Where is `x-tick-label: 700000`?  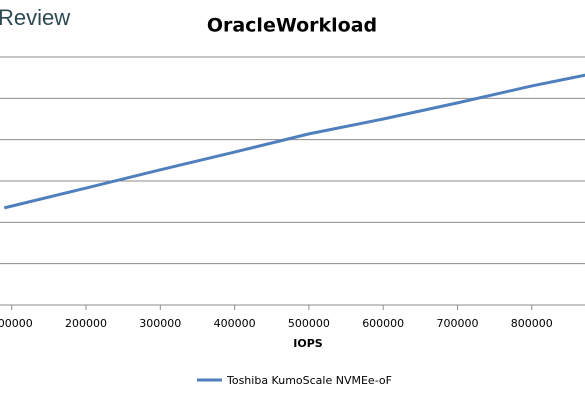
x-tick-label: 700000 is located at coordinates (458, 323).